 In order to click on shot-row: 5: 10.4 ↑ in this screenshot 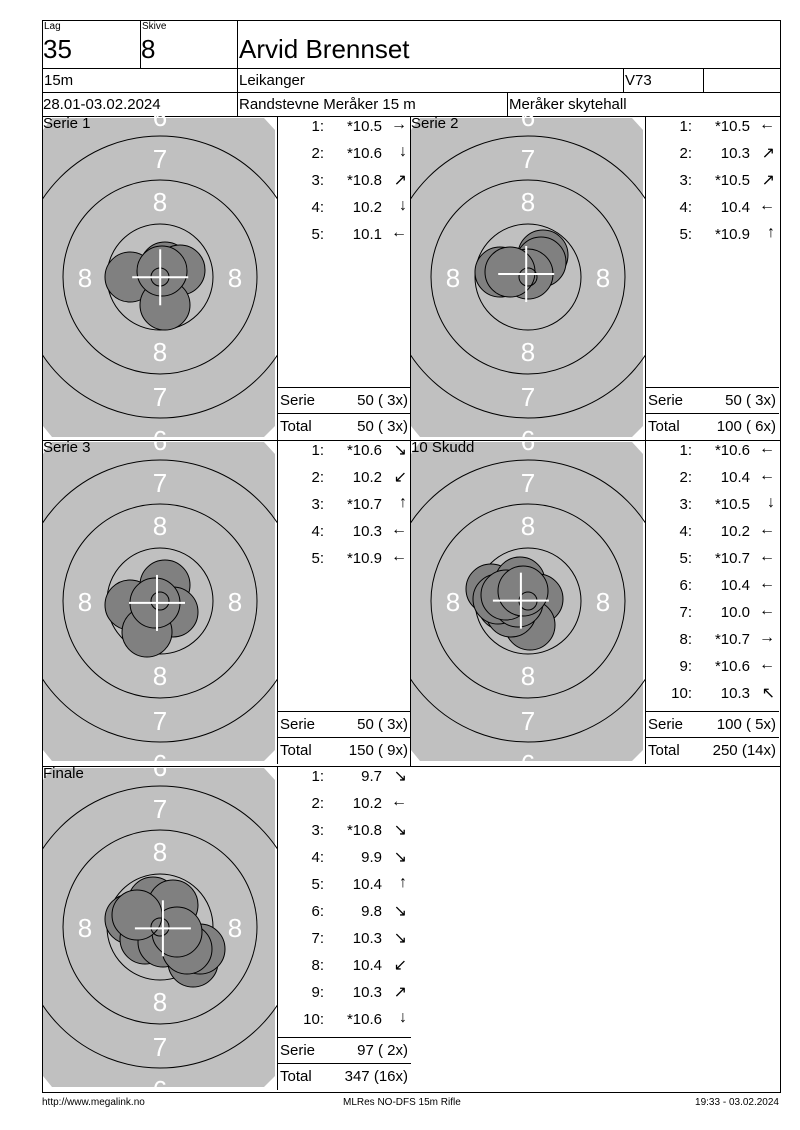, I will do `click(344, 887)`.